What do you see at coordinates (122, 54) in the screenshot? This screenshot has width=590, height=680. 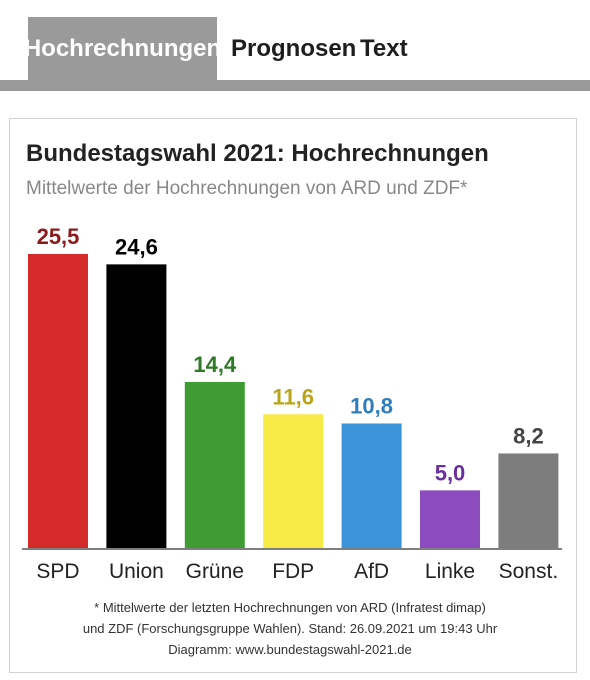 I see `tab-hochrechnungen: Hochrechnungen` at bounding box center [122, 54].